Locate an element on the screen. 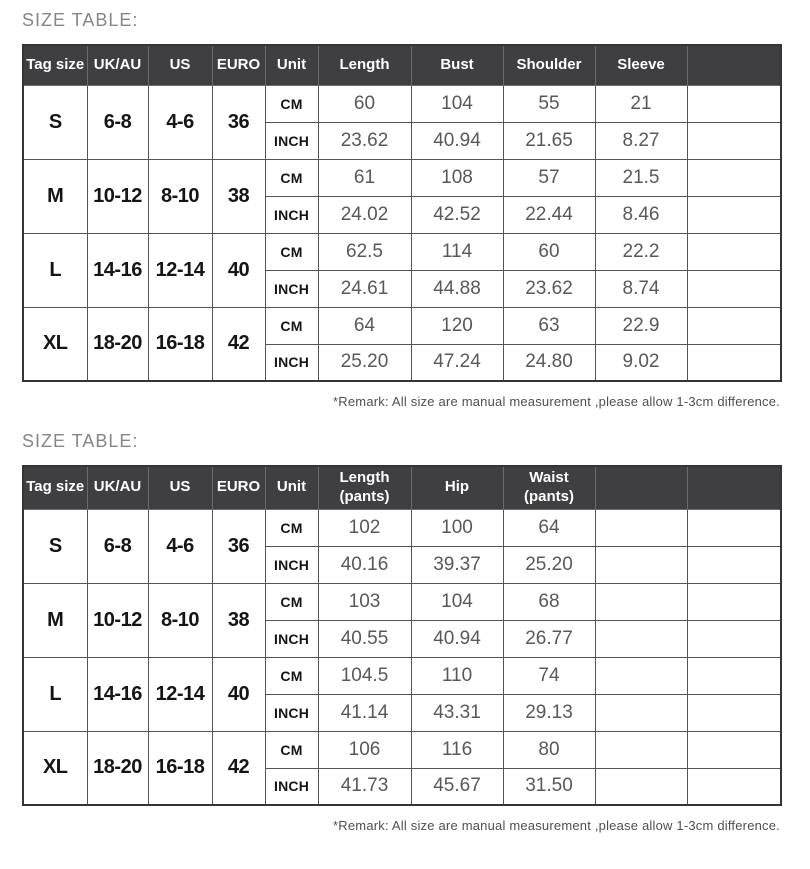 This screenshot has width=810, height=869. measurement-value-cell: 106 is located at coordinates (364, 749).